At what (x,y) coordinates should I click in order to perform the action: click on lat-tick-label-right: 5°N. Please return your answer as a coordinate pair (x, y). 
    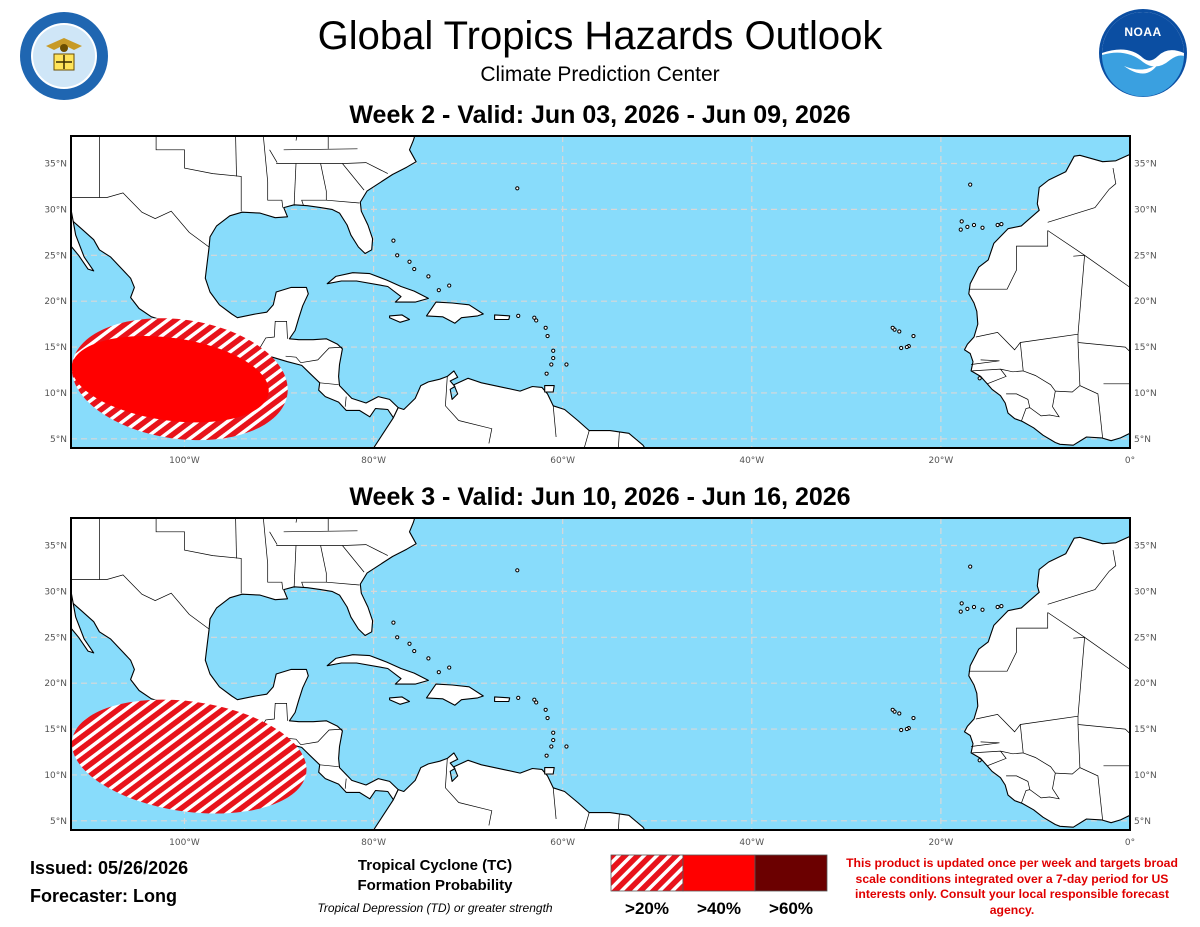
    Looking at the image, I should click on (1142, 822).